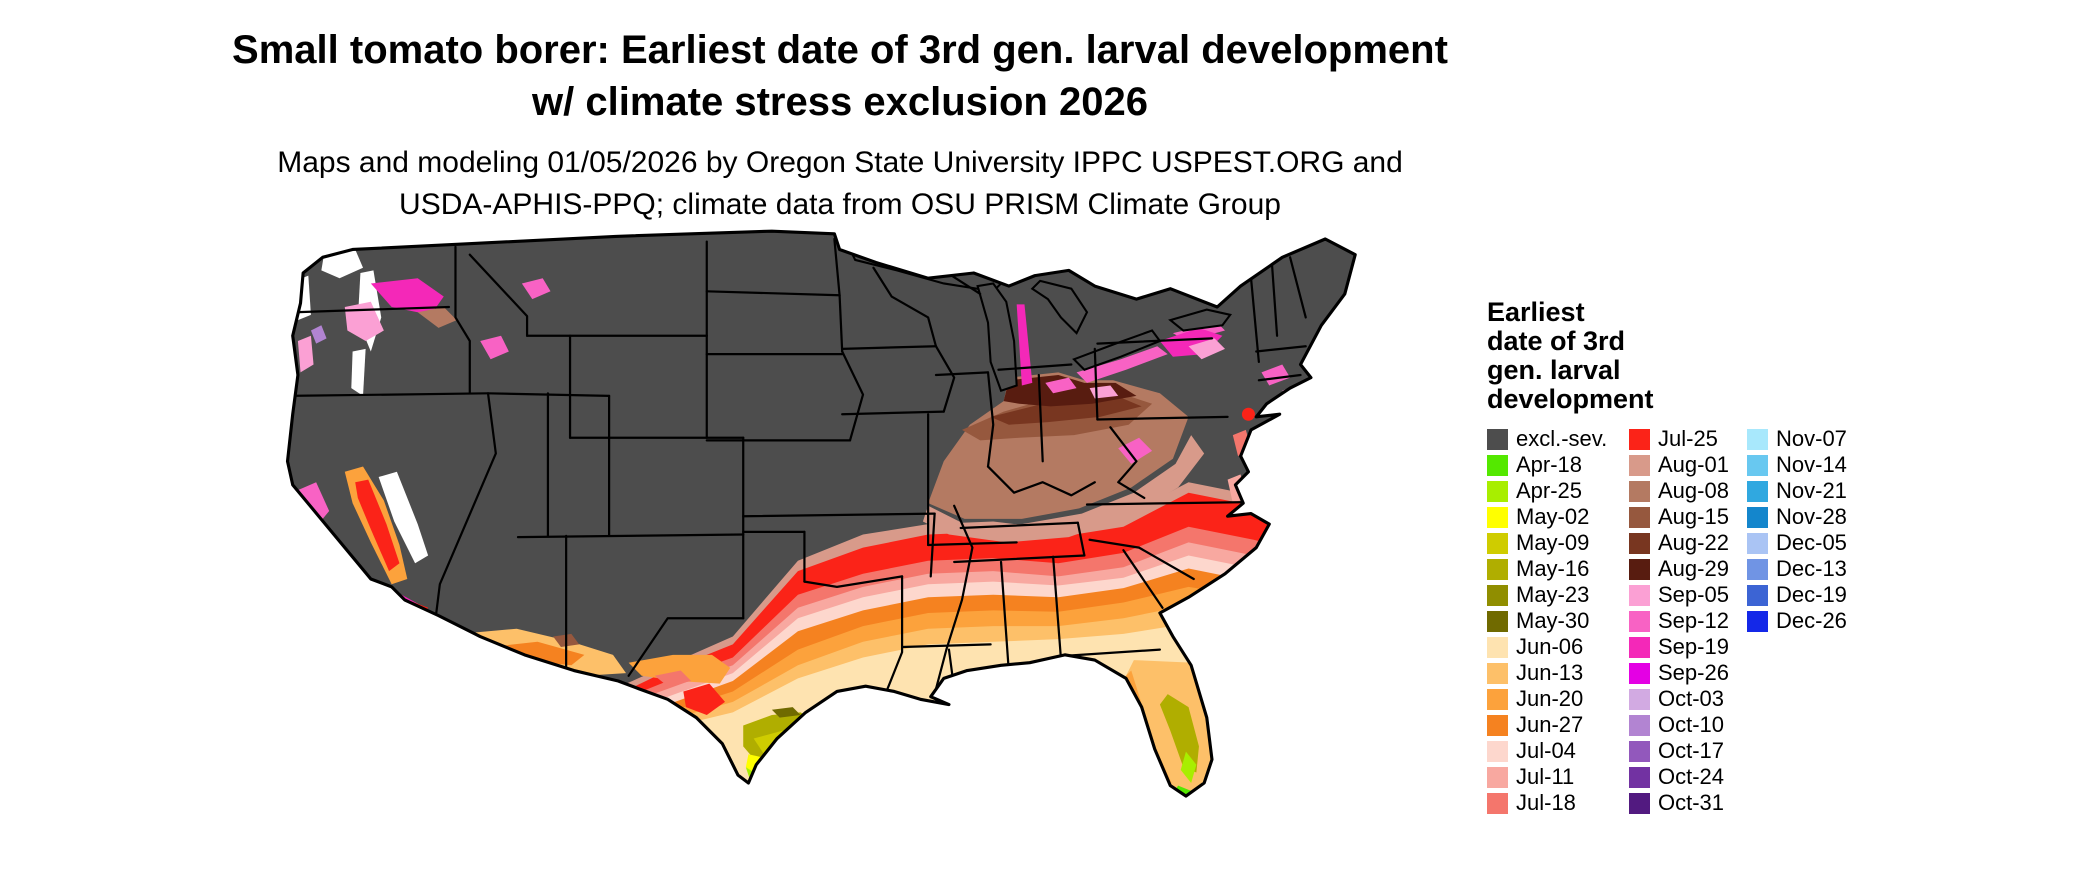  I want to click on big-bend-red, so click(704, 699).